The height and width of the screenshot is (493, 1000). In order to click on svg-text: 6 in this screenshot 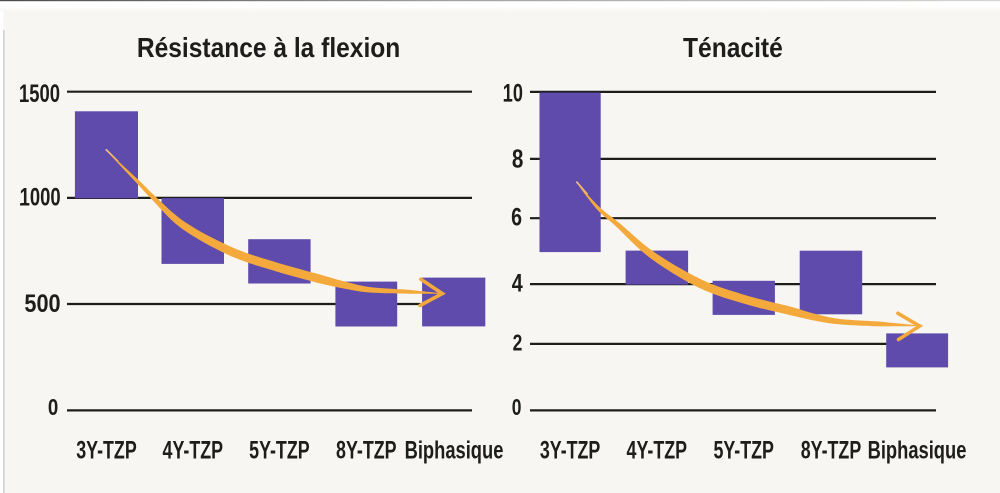, I will do `click(516, 217)`.